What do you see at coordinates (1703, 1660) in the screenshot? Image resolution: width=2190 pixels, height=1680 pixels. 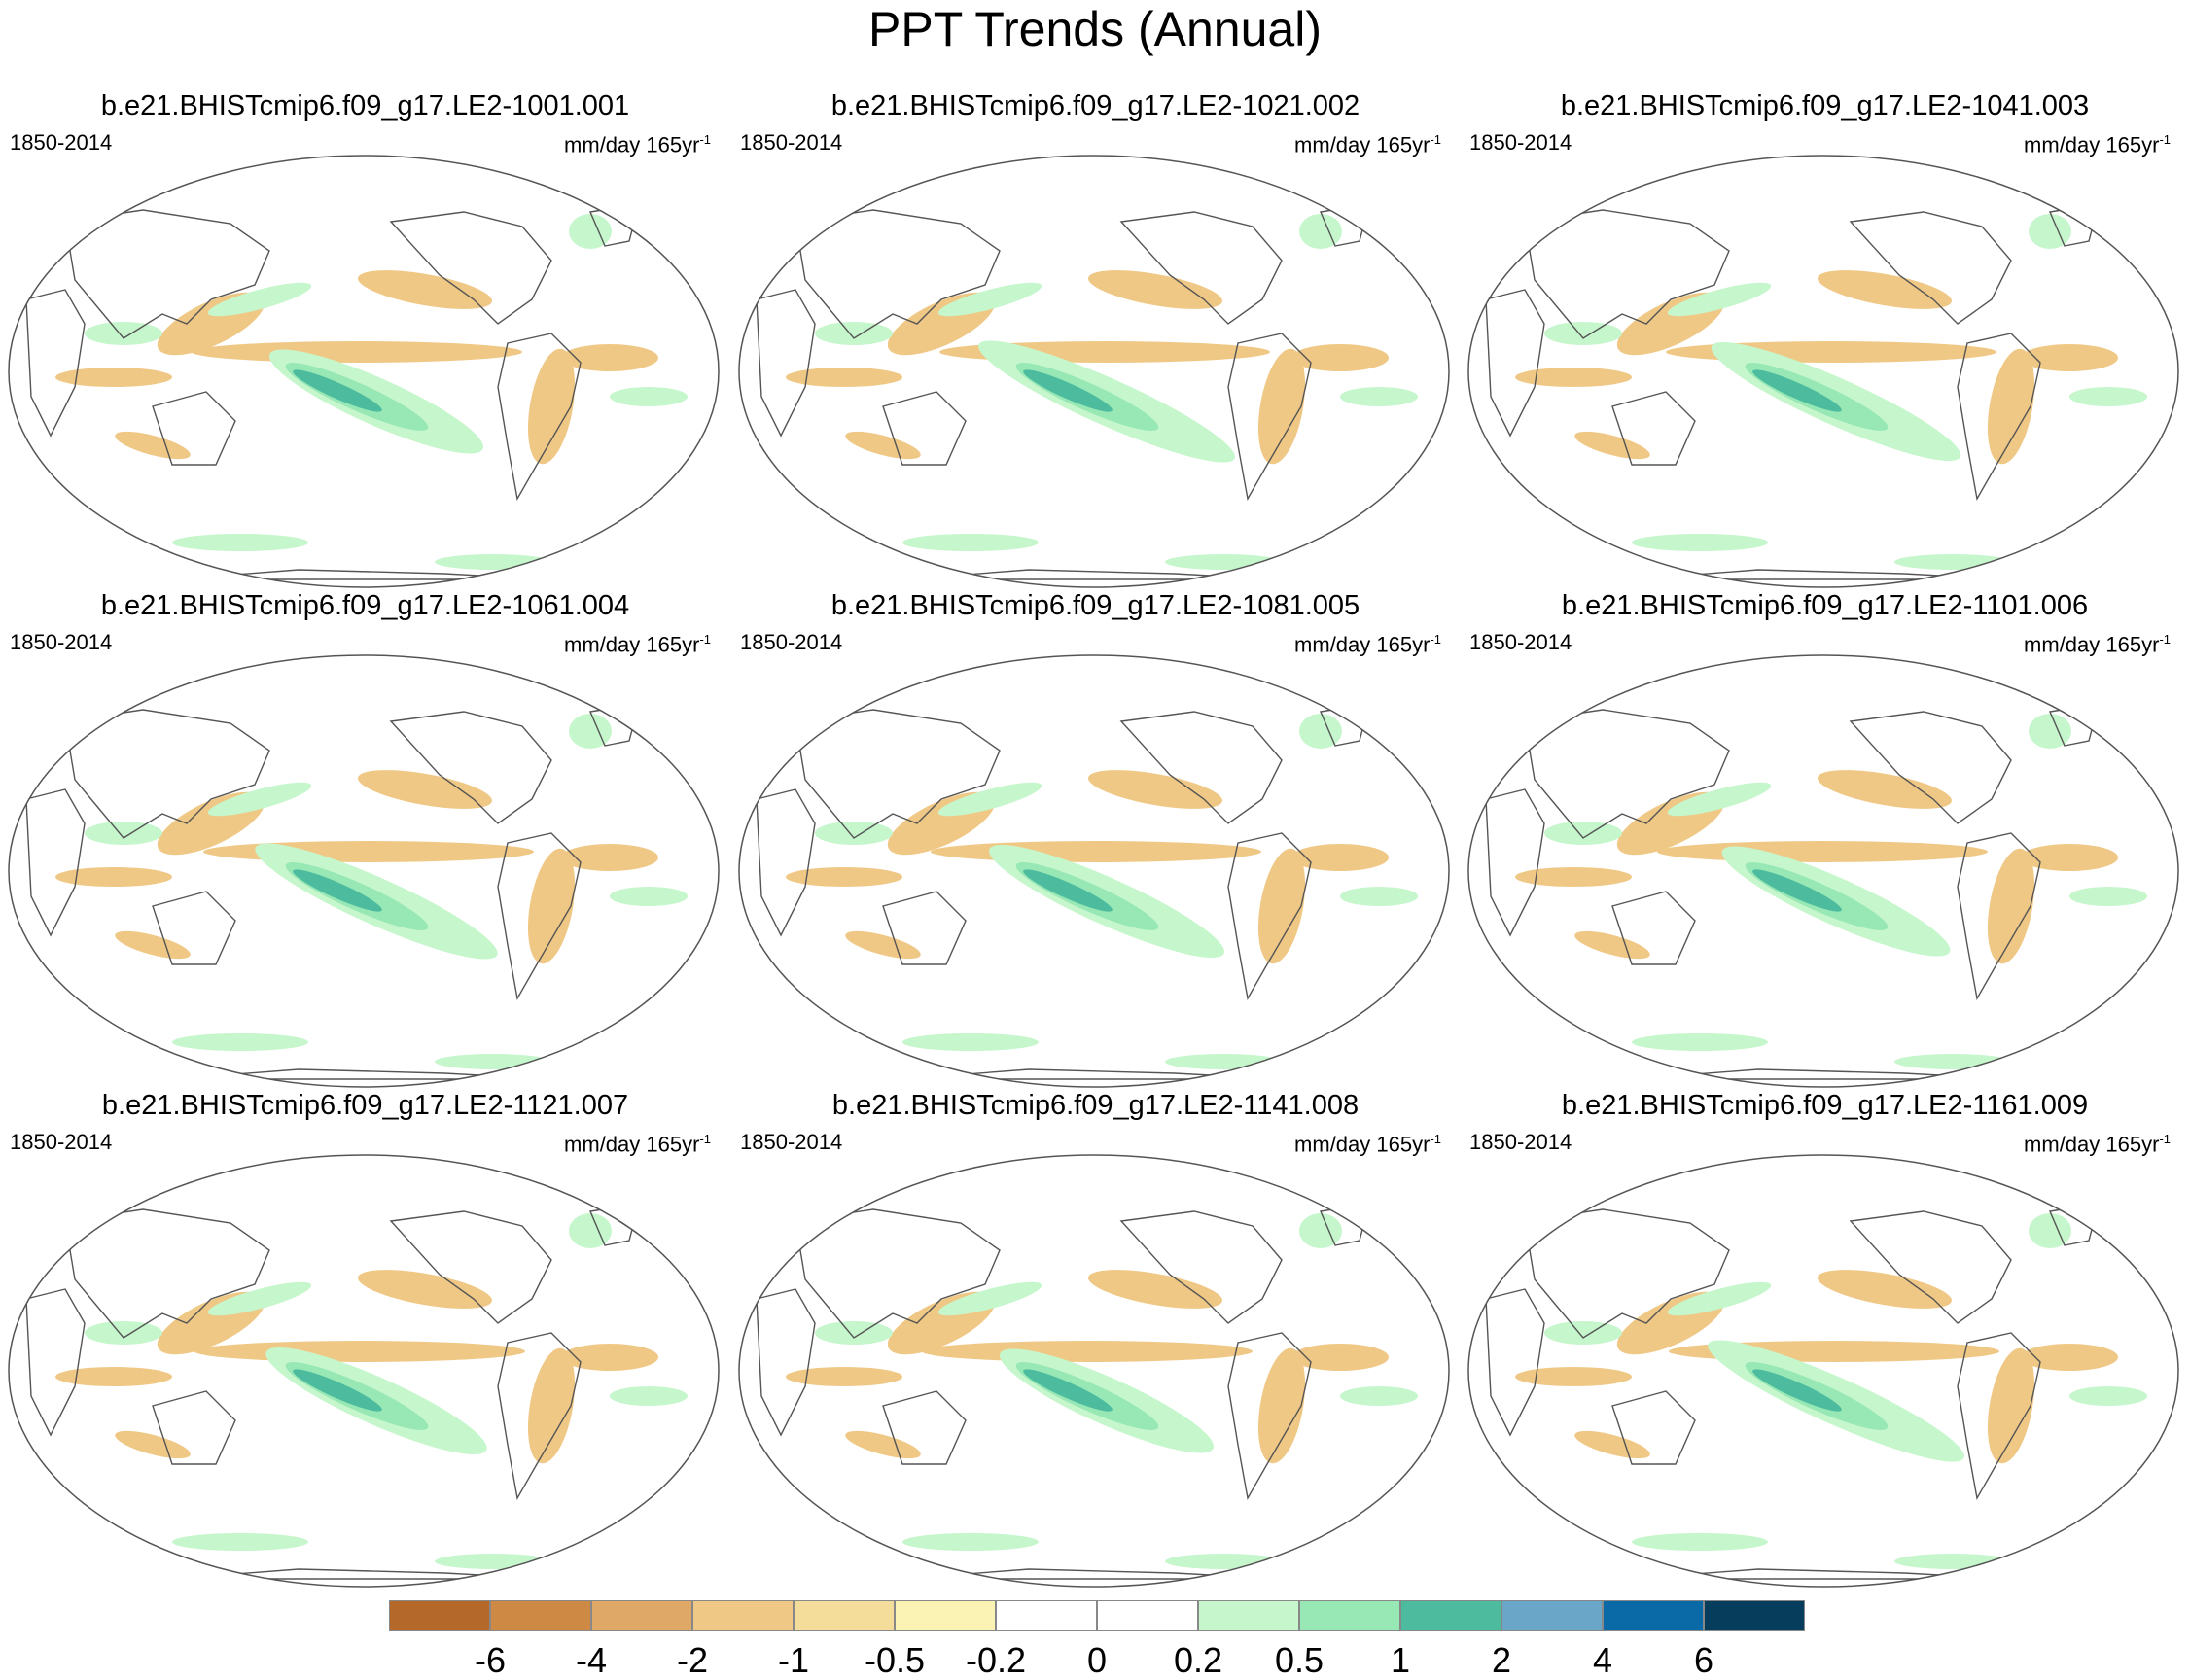 I see `colorbar-label: 6` at bounding box center [1703, 1660].